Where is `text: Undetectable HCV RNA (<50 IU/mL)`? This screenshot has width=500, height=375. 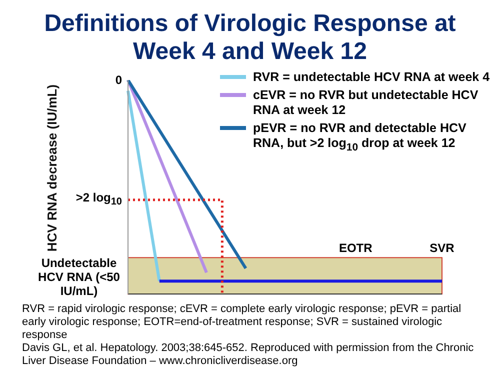
text: Undetectable HCV RNA (<50 IU/mL) is located at coordinates (79, 277).